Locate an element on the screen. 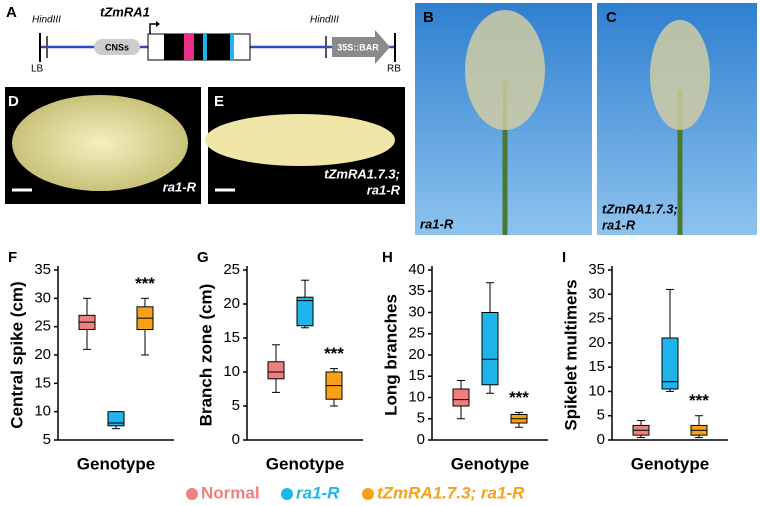 This screenshot has width=760, height=506. element-label: CNSs is located at coordinates (117, 47).